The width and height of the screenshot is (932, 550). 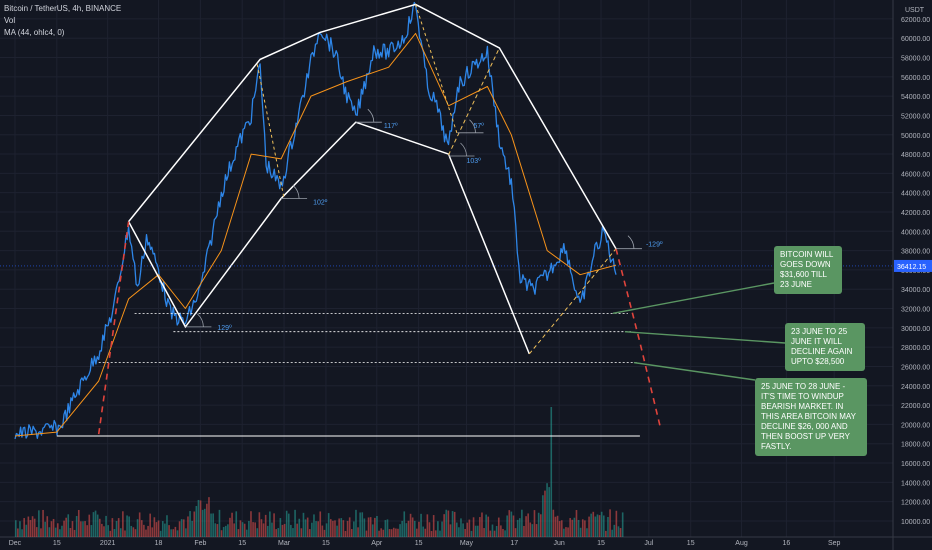 What do you see at coordinates (474, 161) in the screenshot?
I see `angle-label: 103º` at bounding box center [474, 161].